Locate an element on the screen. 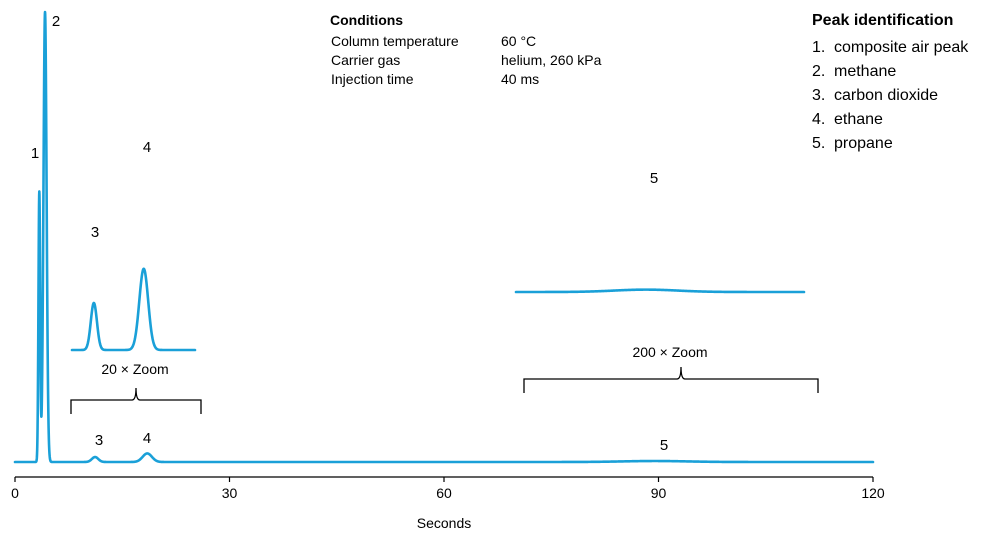  conditions-title: Conditions is located at coordinates (367, 20).